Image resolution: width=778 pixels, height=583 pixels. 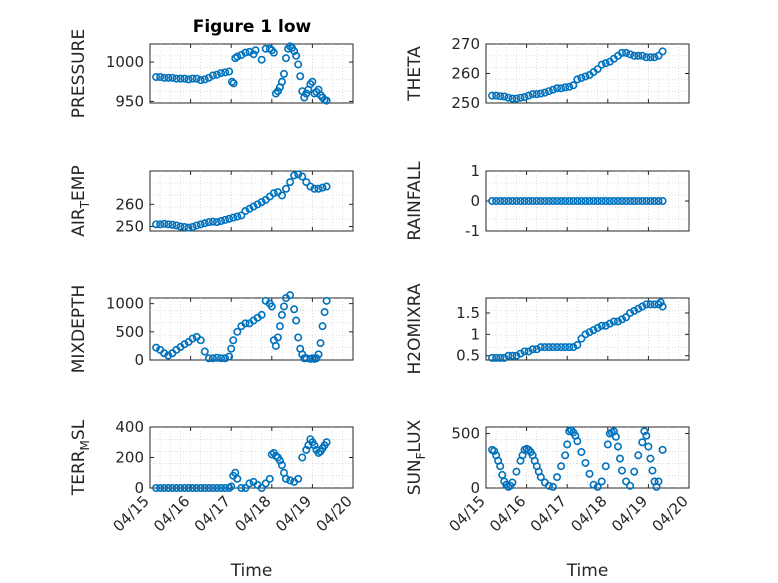 What do you see at coordinates (547, 73) in the screenshot?
I see `chart-panel-theta: 250 260 270 THETA` at bounding box center [547, 73].